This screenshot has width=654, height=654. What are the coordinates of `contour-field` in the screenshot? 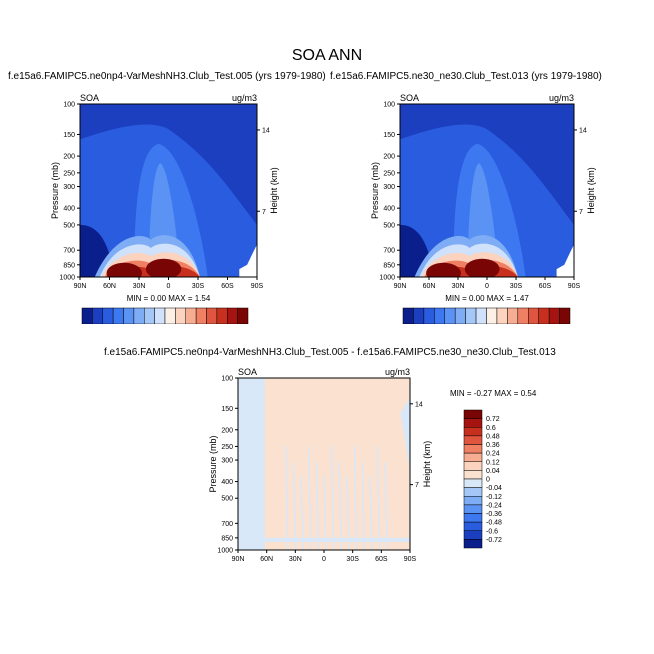 It's located at (168, 190).